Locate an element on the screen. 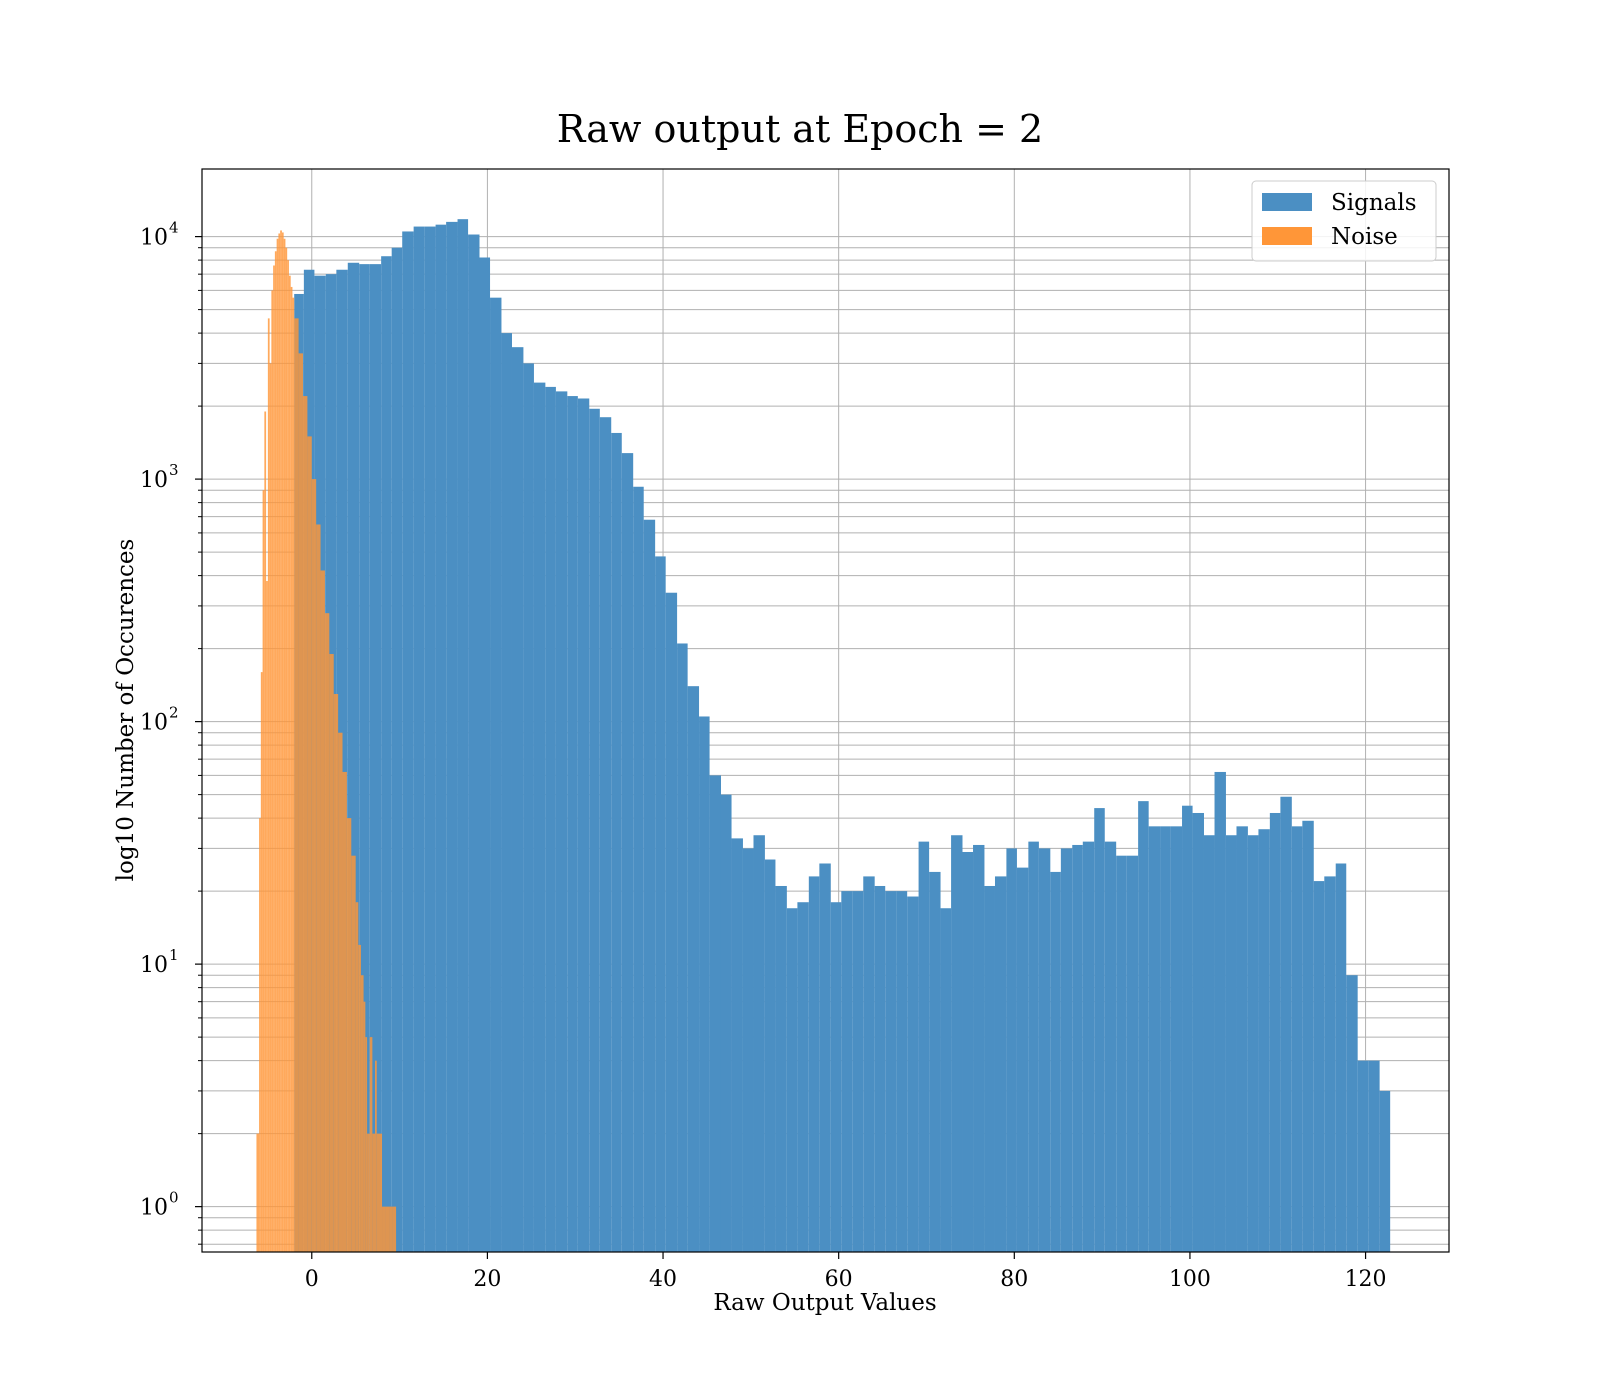 The width and height of the screenshot is (1600, 1400). y-tick-label-1: 10 is located at coordinates (154, 965).